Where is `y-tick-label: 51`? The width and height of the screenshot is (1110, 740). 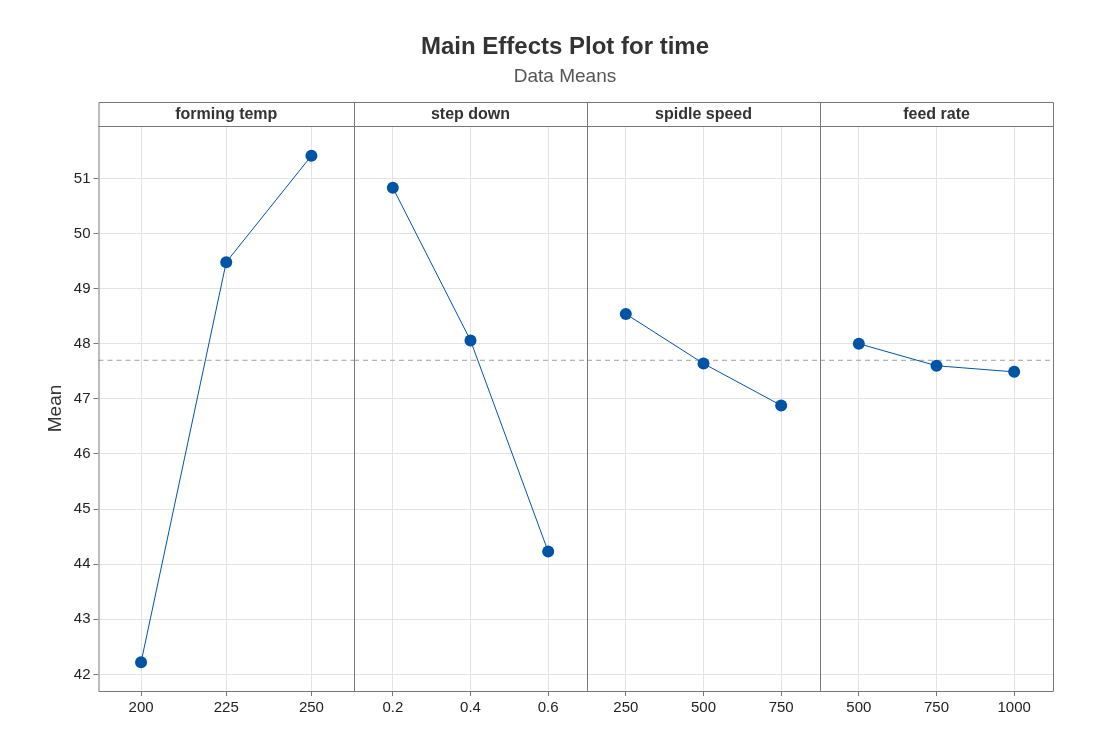 y-tick-label: 51 is located at coordinates (82, 177).